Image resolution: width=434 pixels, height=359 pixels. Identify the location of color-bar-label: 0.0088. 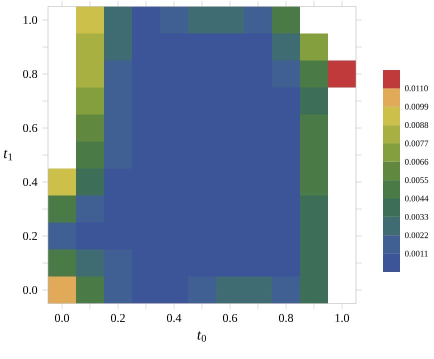
(416, 125).